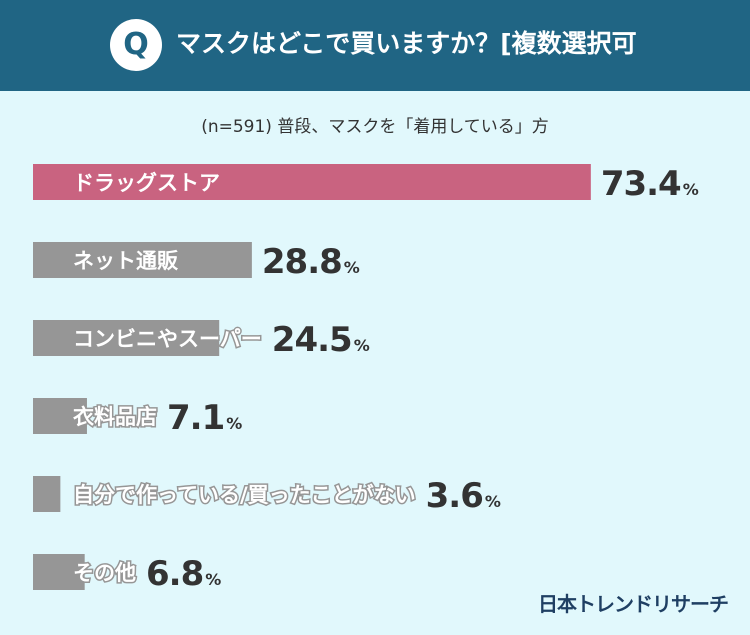  I want to click on value-label-2: 24.5, so click(312, 340).